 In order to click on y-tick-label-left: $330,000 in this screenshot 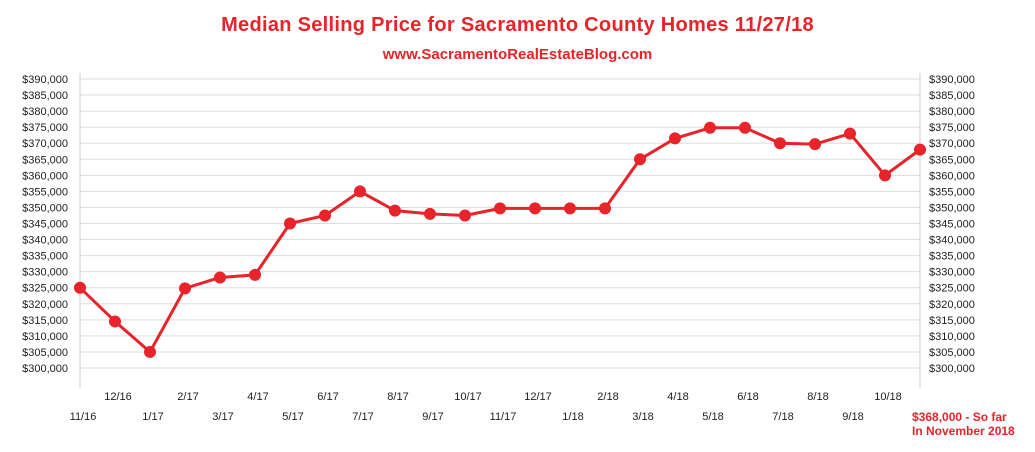, I will do `click(45, 273)`.